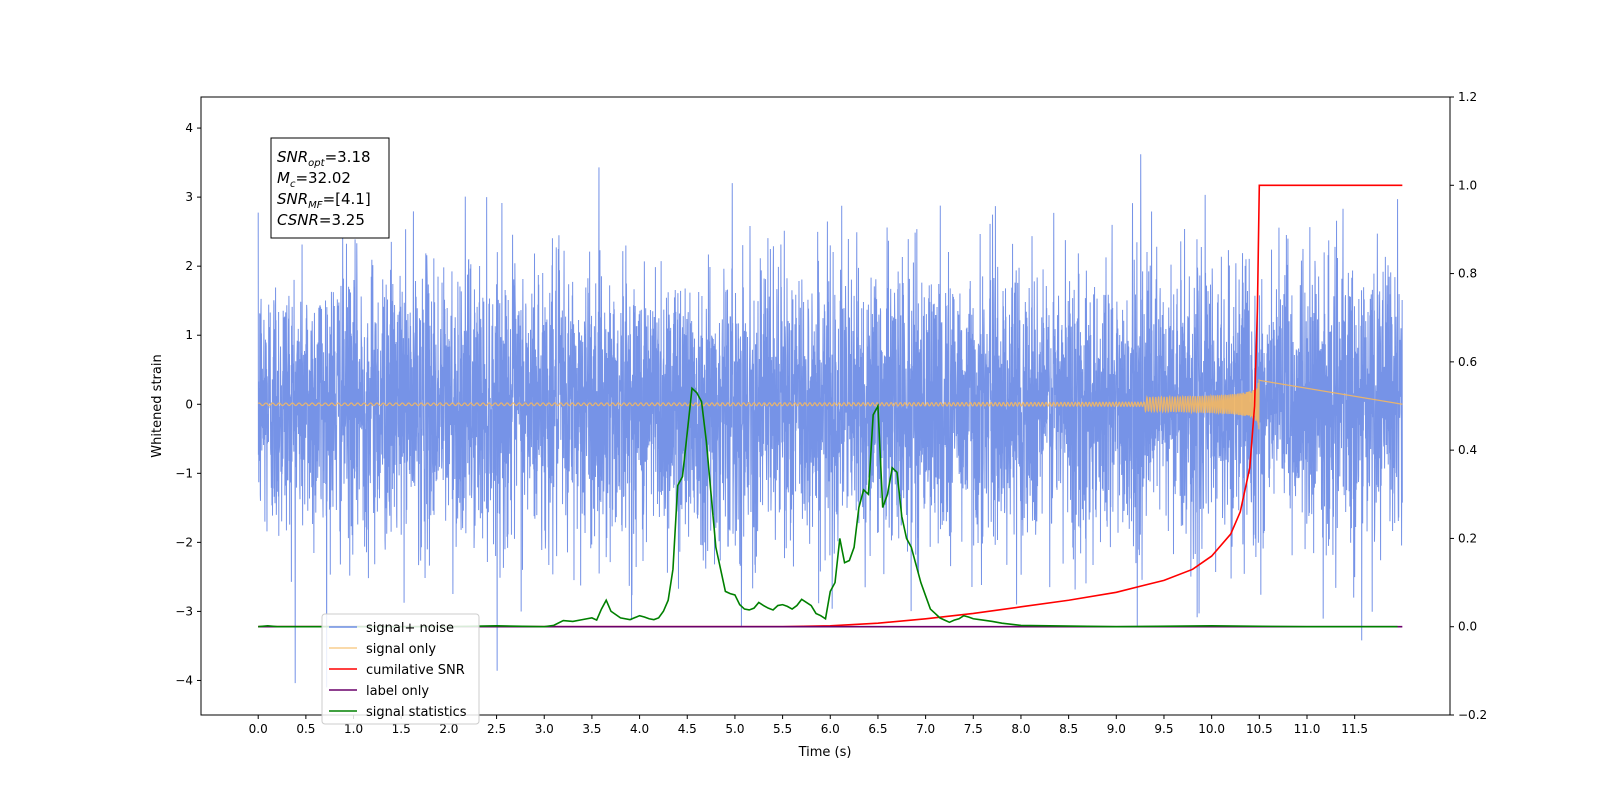 The image size is (1600, 800). What do you see at coordinates (1354, 729) in the screenshot?
I see `x-tick-label: 11.5` at bounding box center [1354, 729].